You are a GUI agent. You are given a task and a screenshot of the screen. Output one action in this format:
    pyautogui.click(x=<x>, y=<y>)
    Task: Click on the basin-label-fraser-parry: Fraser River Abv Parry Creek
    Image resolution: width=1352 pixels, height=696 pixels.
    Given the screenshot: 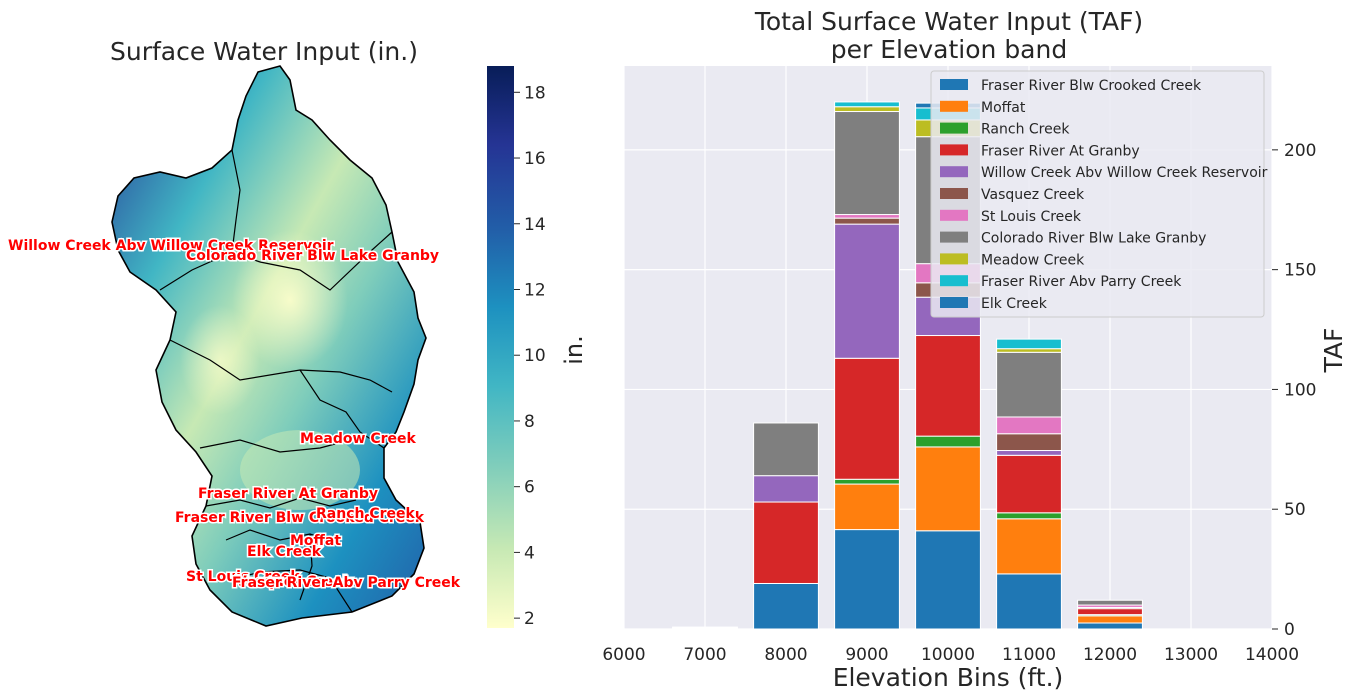 What is the action you would take?
    pyautogui.click(x=346, y=583)
    